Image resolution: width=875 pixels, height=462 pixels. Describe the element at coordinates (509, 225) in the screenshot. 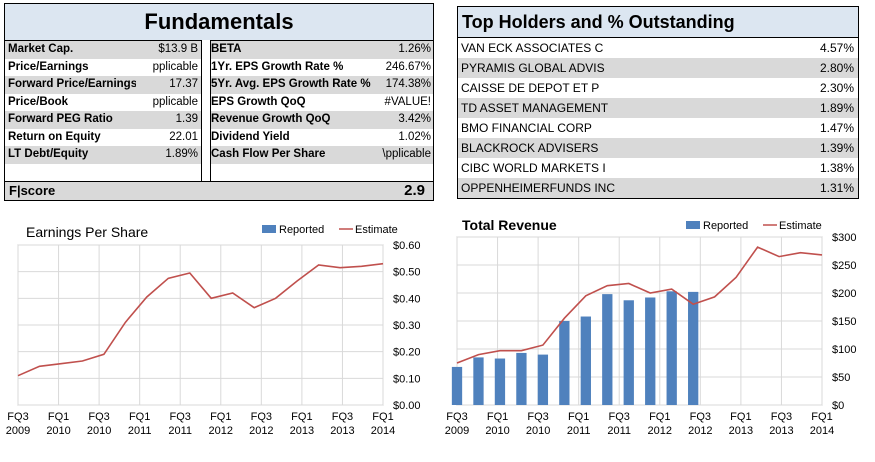

I see `chart-title: Total Revenue` at that location.